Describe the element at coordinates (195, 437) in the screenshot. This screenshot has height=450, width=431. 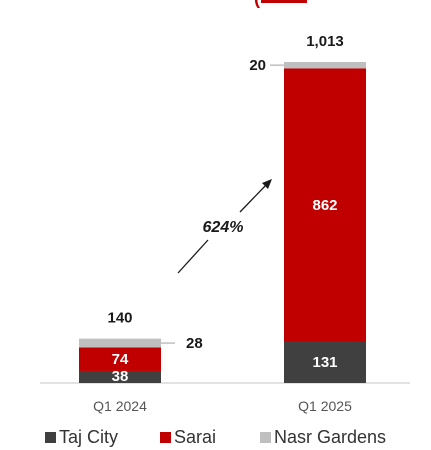
I see `legend-label-1: Sarai` at that location.